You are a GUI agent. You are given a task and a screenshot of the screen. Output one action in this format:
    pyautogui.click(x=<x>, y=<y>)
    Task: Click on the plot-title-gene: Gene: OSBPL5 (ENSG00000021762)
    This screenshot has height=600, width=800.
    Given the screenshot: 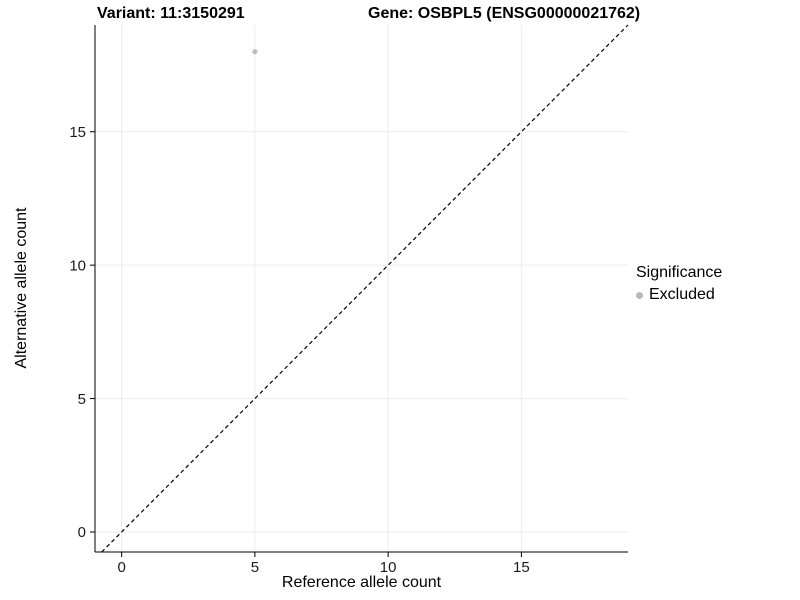 What is the action you would take?
    pyautogui.click(x=504, y=13)
    